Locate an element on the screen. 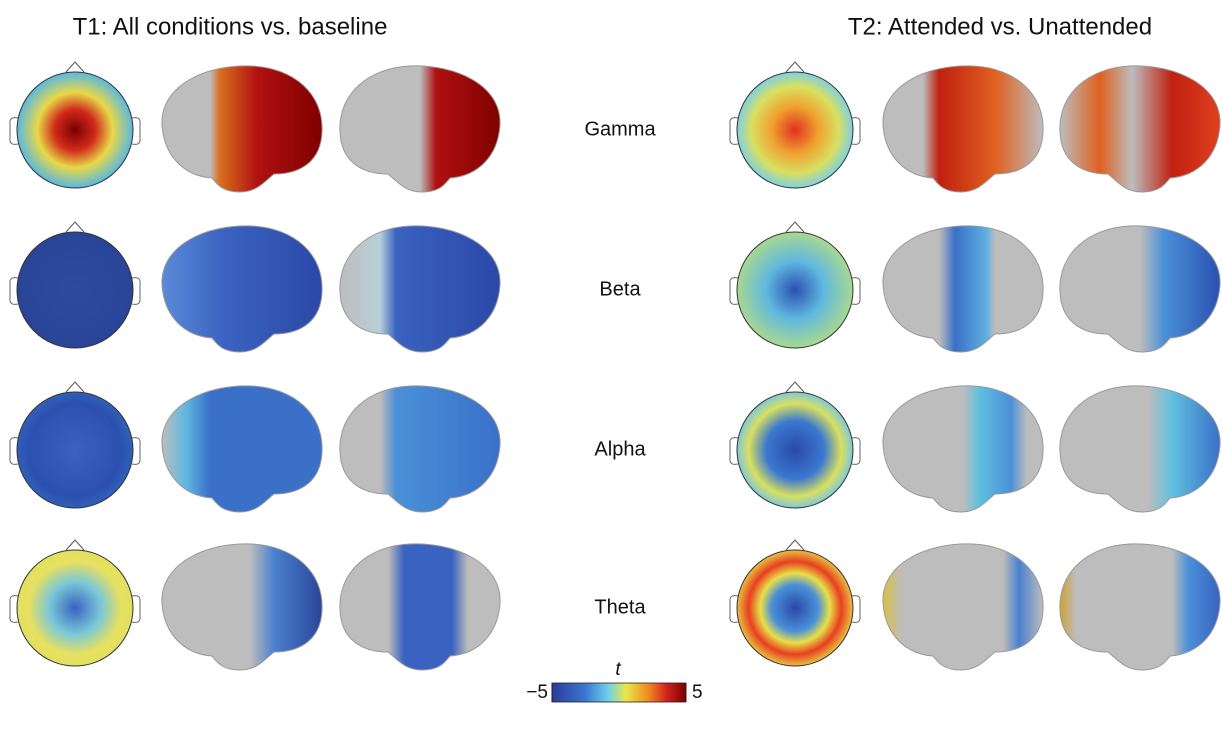 This screenshot has height=731, width=1222. colorbar-label: t is located at coordinates (618, 669).